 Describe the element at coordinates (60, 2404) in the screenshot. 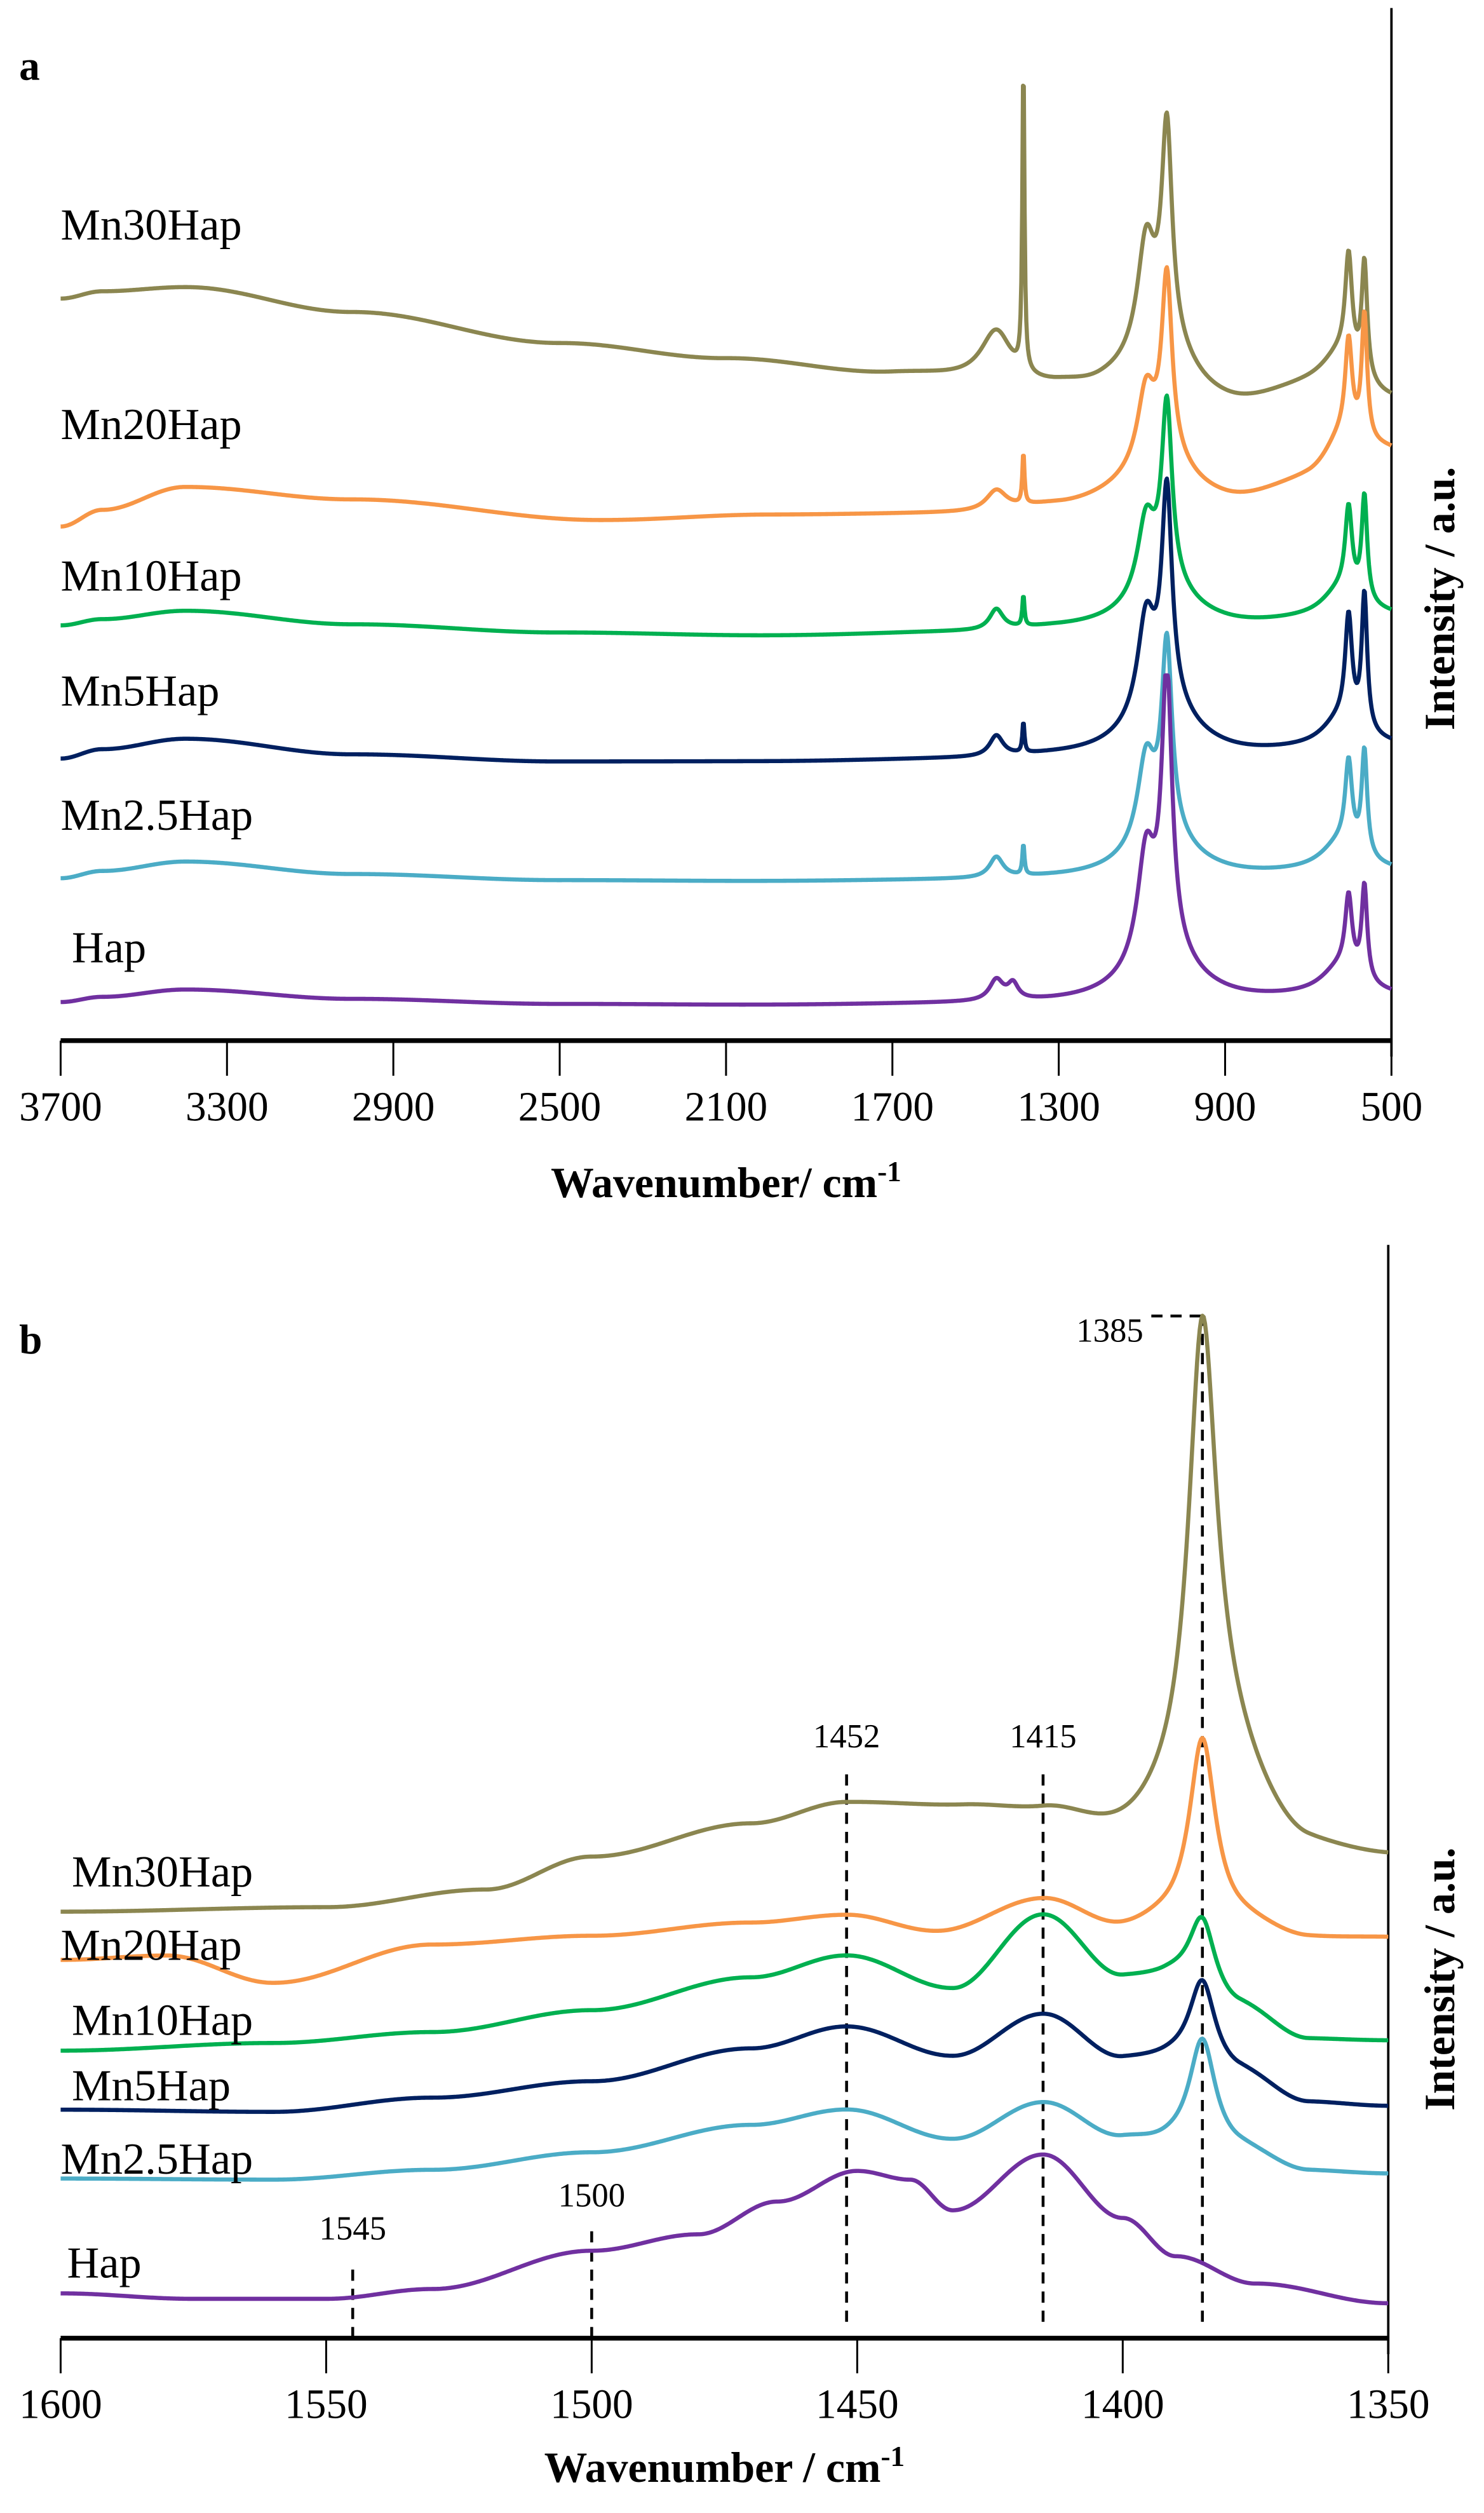

I see `x-tick-label: 1600` at that location.